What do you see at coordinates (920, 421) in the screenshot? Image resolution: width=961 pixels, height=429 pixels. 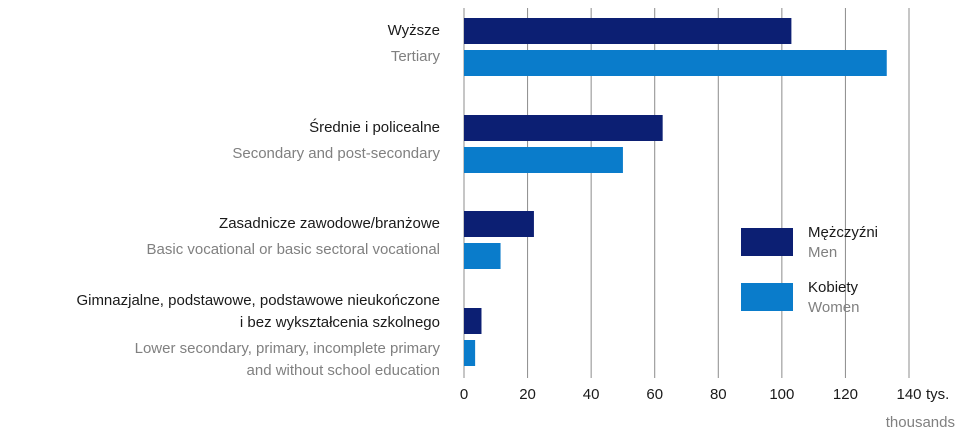 I see `x-axis-label-en: thousands` at bounding box center [920, 421].